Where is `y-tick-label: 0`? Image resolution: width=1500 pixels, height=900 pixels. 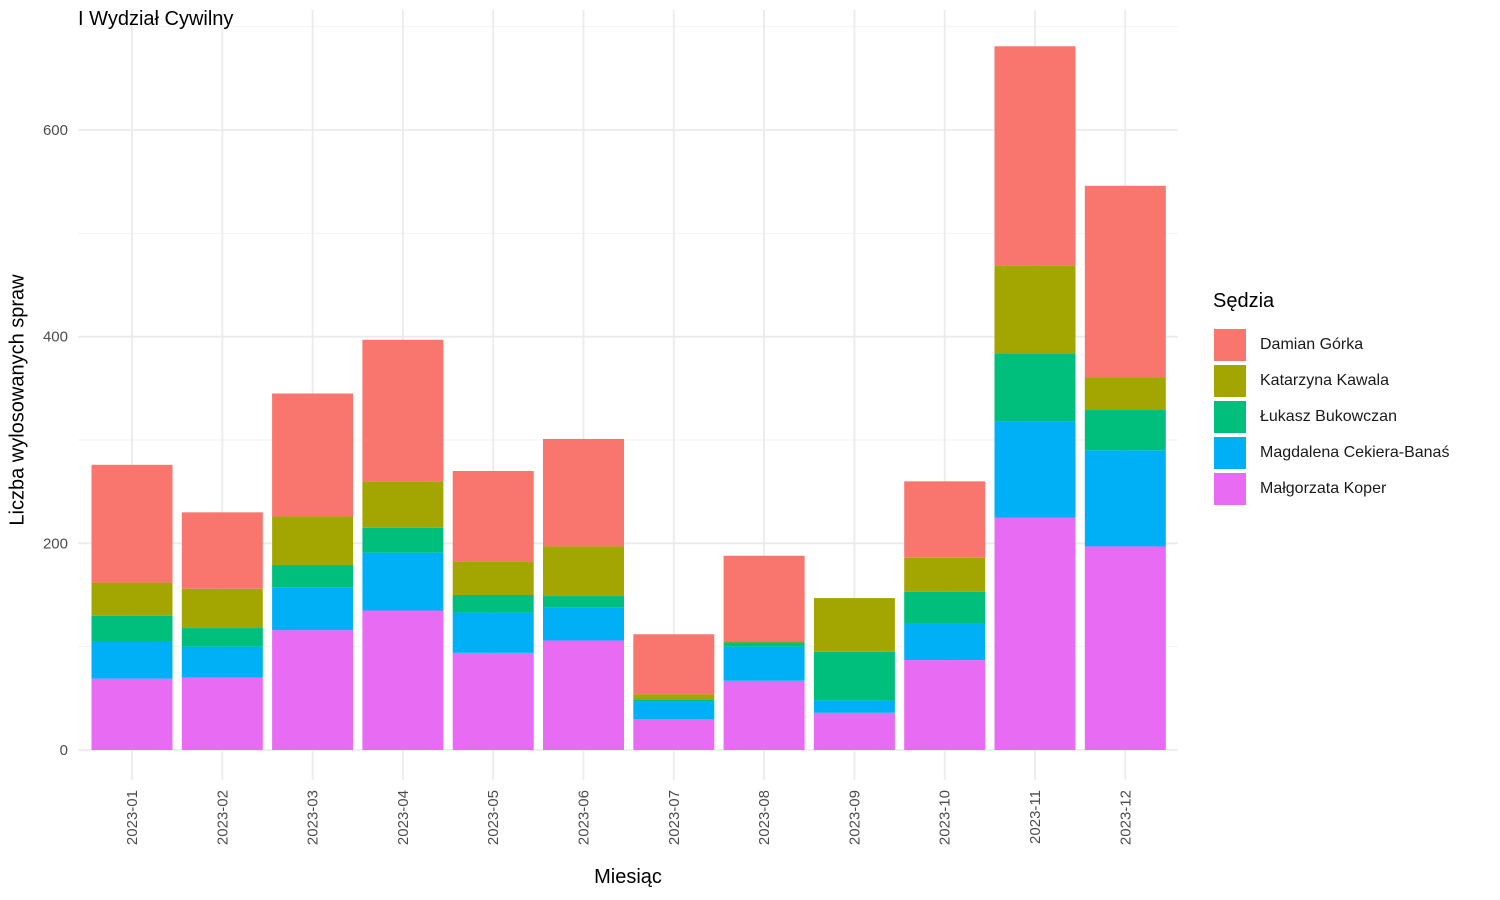 y-tick-label: 0 is located at coordinates (64, 750).